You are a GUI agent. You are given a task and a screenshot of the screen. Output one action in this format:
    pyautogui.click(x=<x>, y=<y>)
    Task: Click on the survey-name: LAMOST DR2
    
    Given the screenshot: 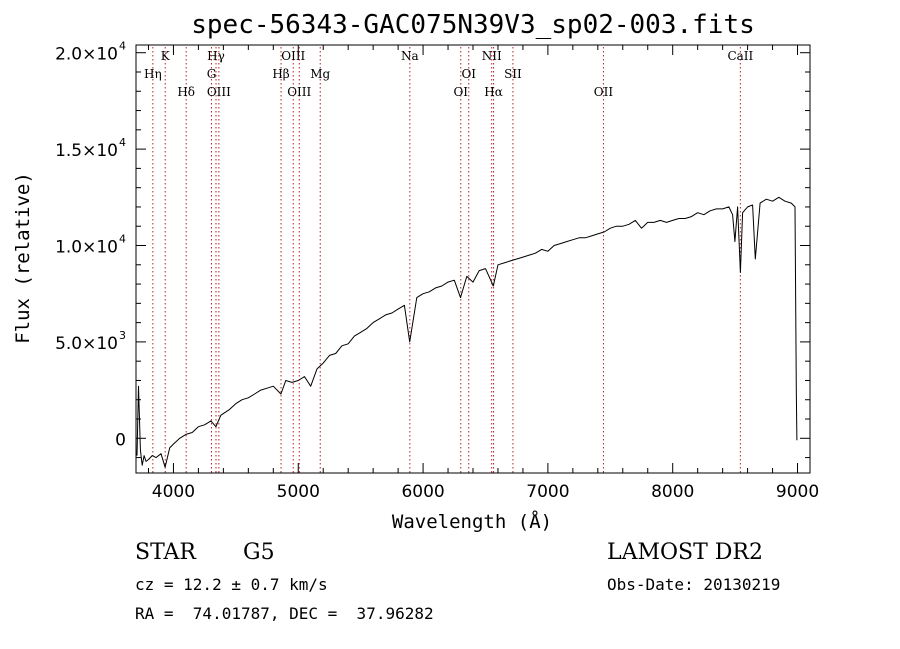 What is the action you would take?
    pyautogui.click(x=685, y=552)
    